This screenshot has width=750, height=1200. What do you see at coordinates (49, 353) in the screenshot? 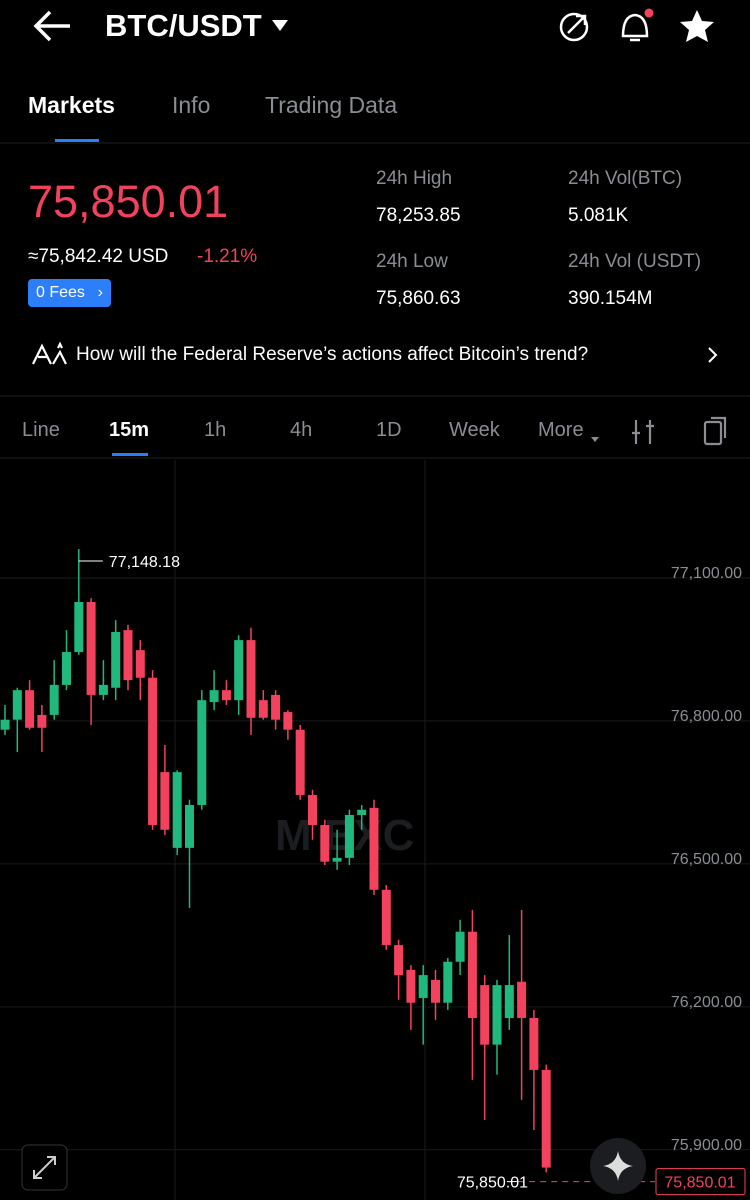
I see `ai-icon` at bounding box center [49, 353].